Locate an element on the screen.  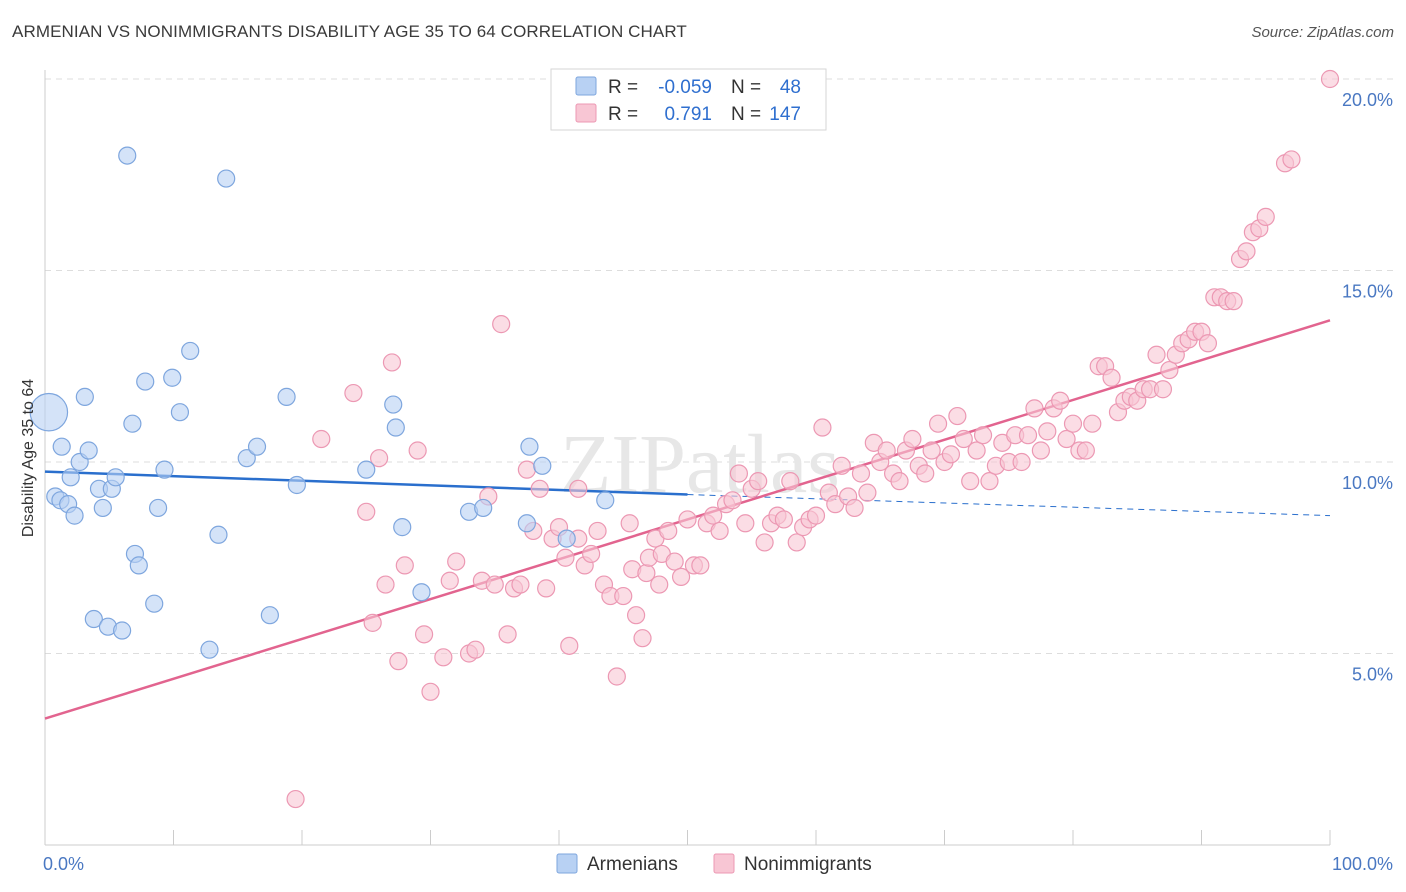
legend-r-value-1: -0.059 is located at coordinates (685, 87).